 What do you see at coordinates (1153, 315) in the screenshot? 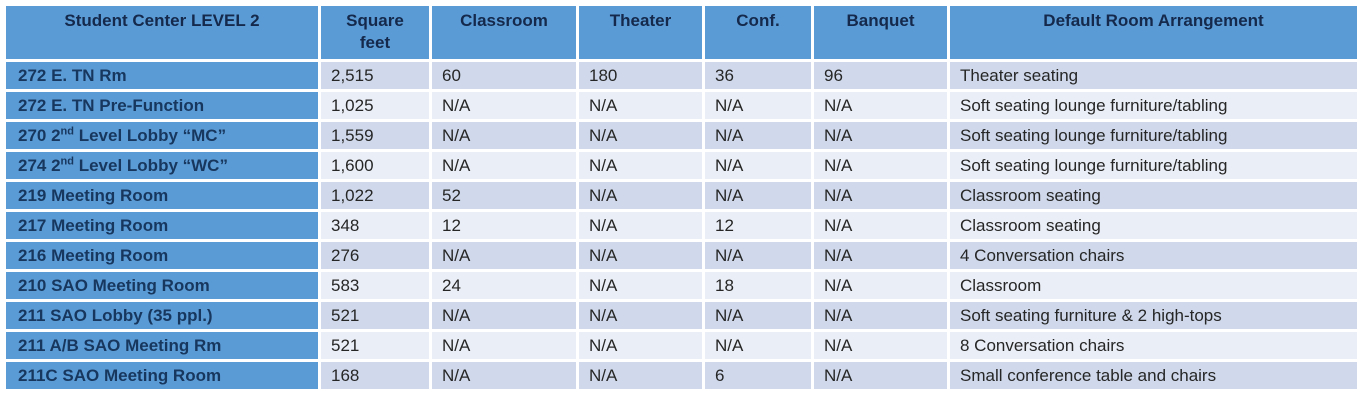
I see `default-arrangement-cell: Soft seating furniture & 2 high-tops` at bounding box center [1153, 315].